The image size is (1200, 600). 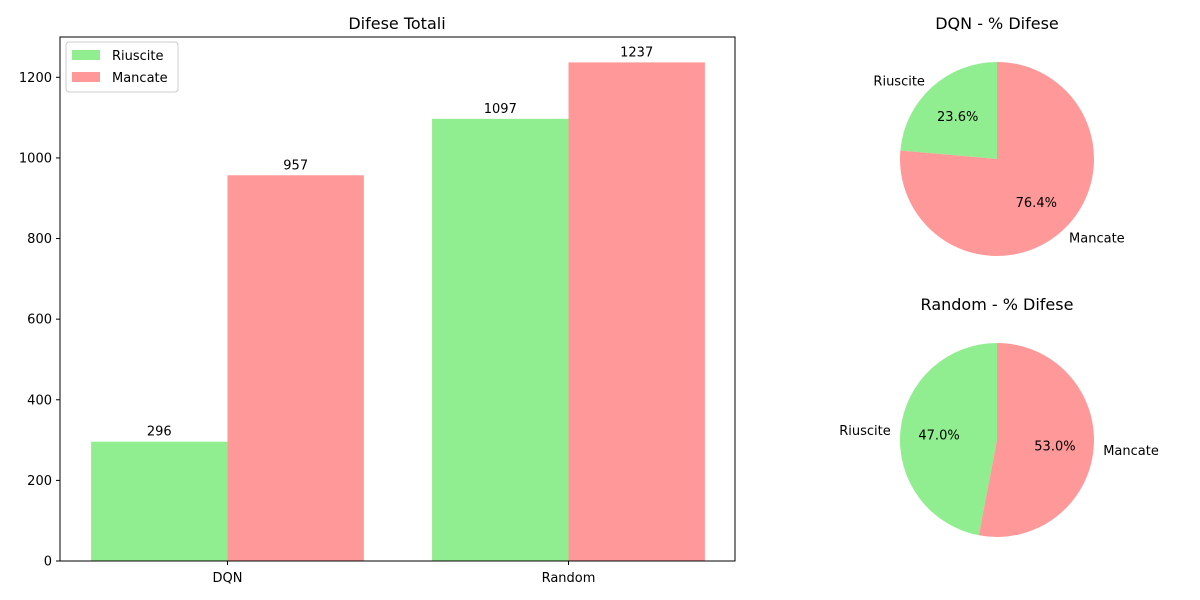 I want to click on bar-value-label: 957, so click(x=295, y=165).